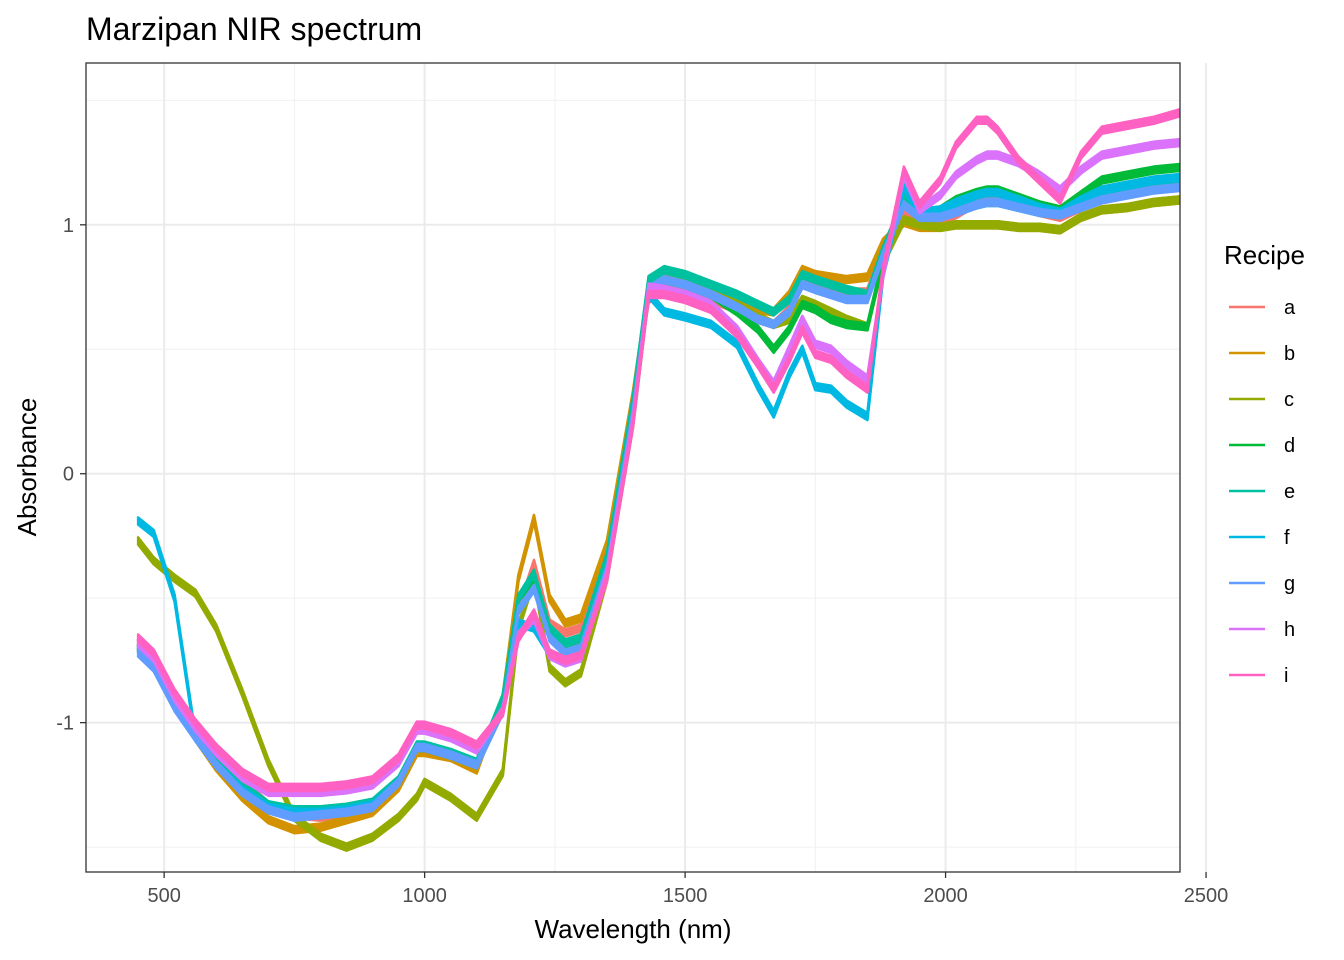  Describe the element at coordinates (1290, 308) in the screenshot. I see `legend-label-a: a` at that location.